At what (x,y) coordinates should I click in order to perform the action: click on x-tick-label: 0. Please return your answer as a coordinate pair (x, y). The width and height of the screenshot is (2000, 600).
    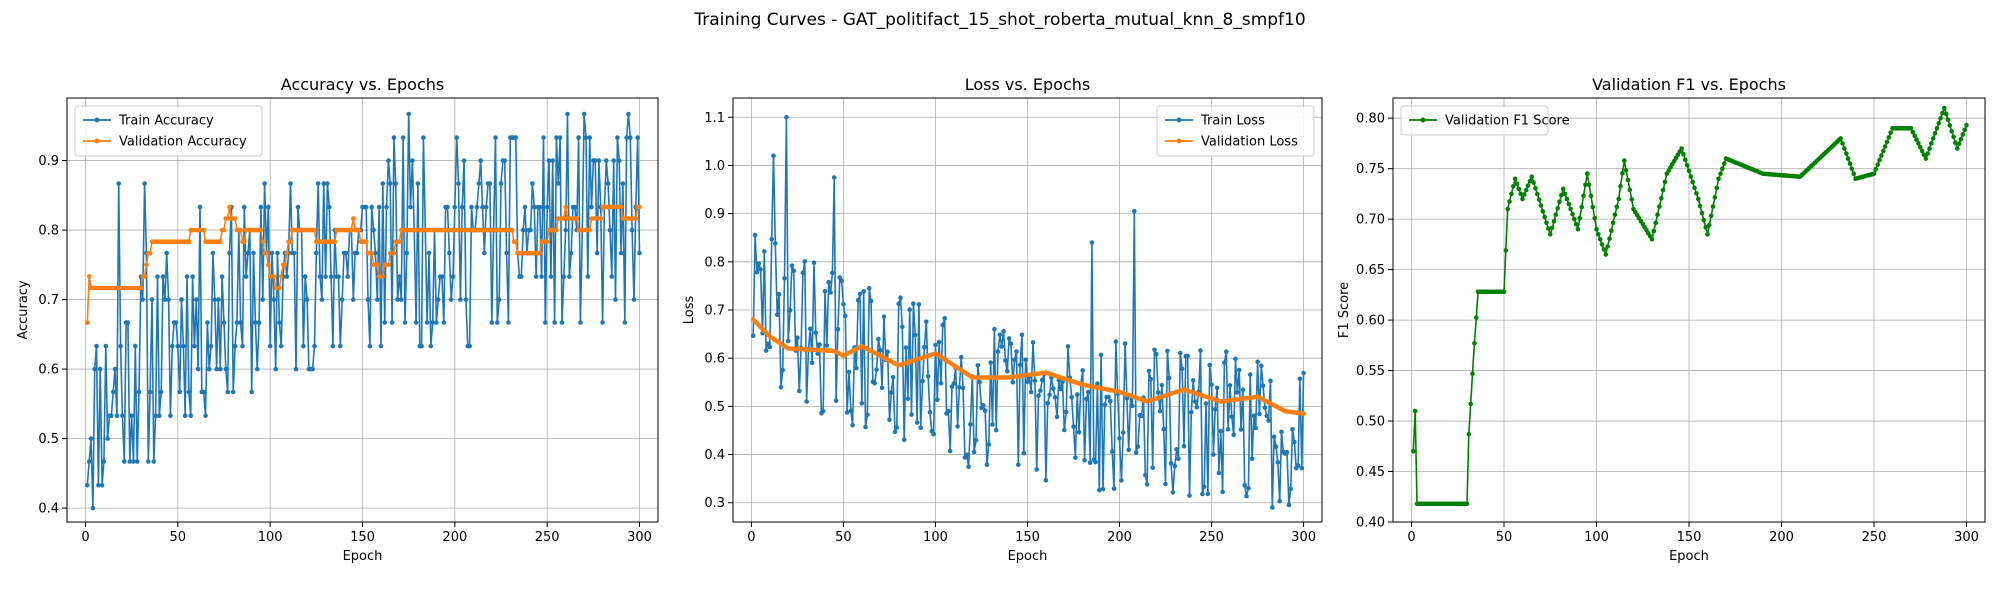
    Looking at the image, I should click on (751, 537).